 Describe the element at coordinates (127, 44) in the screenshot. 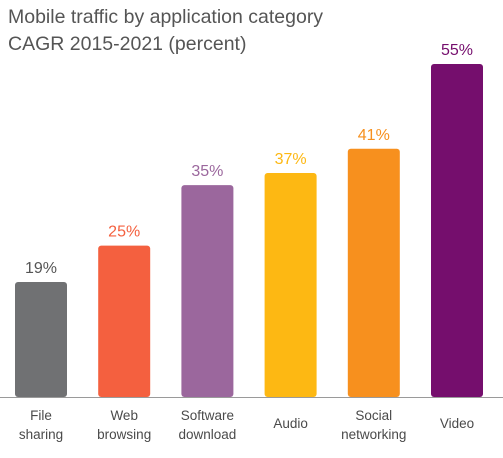

I see `chart-subtitle: CAGR 2015-2021 (percent)` at that location.